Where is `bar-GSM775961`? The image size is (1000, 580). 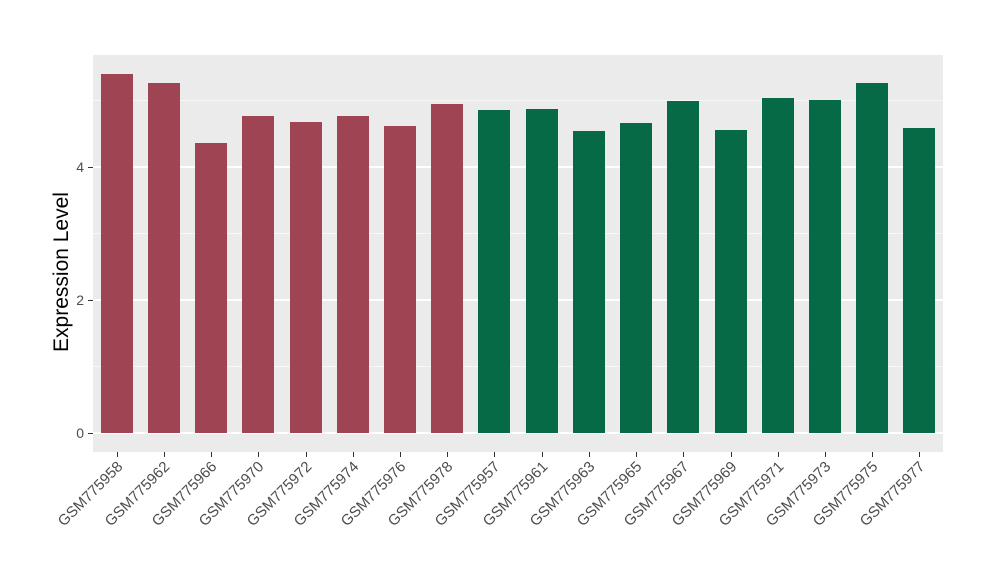
bar-GSM775961 is located at coordinates (541, 271).